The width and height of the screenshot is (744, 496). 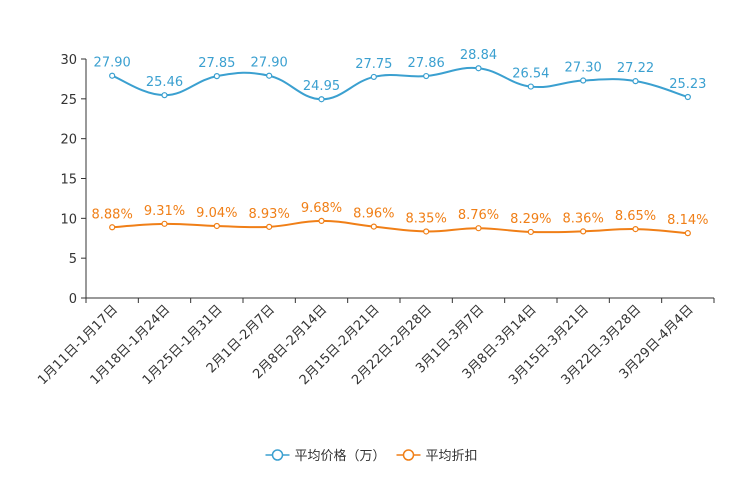 What do you see at coordinates (269, 214) in the screenshot?
I see `data-label: 8.93%` at bounding box center [269, 214].